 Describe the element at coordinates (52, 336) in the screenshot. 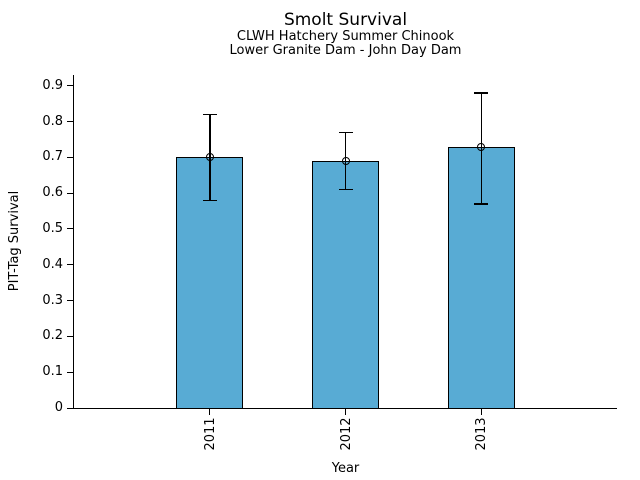

I see `y-tick-label: 0.2` at that location.